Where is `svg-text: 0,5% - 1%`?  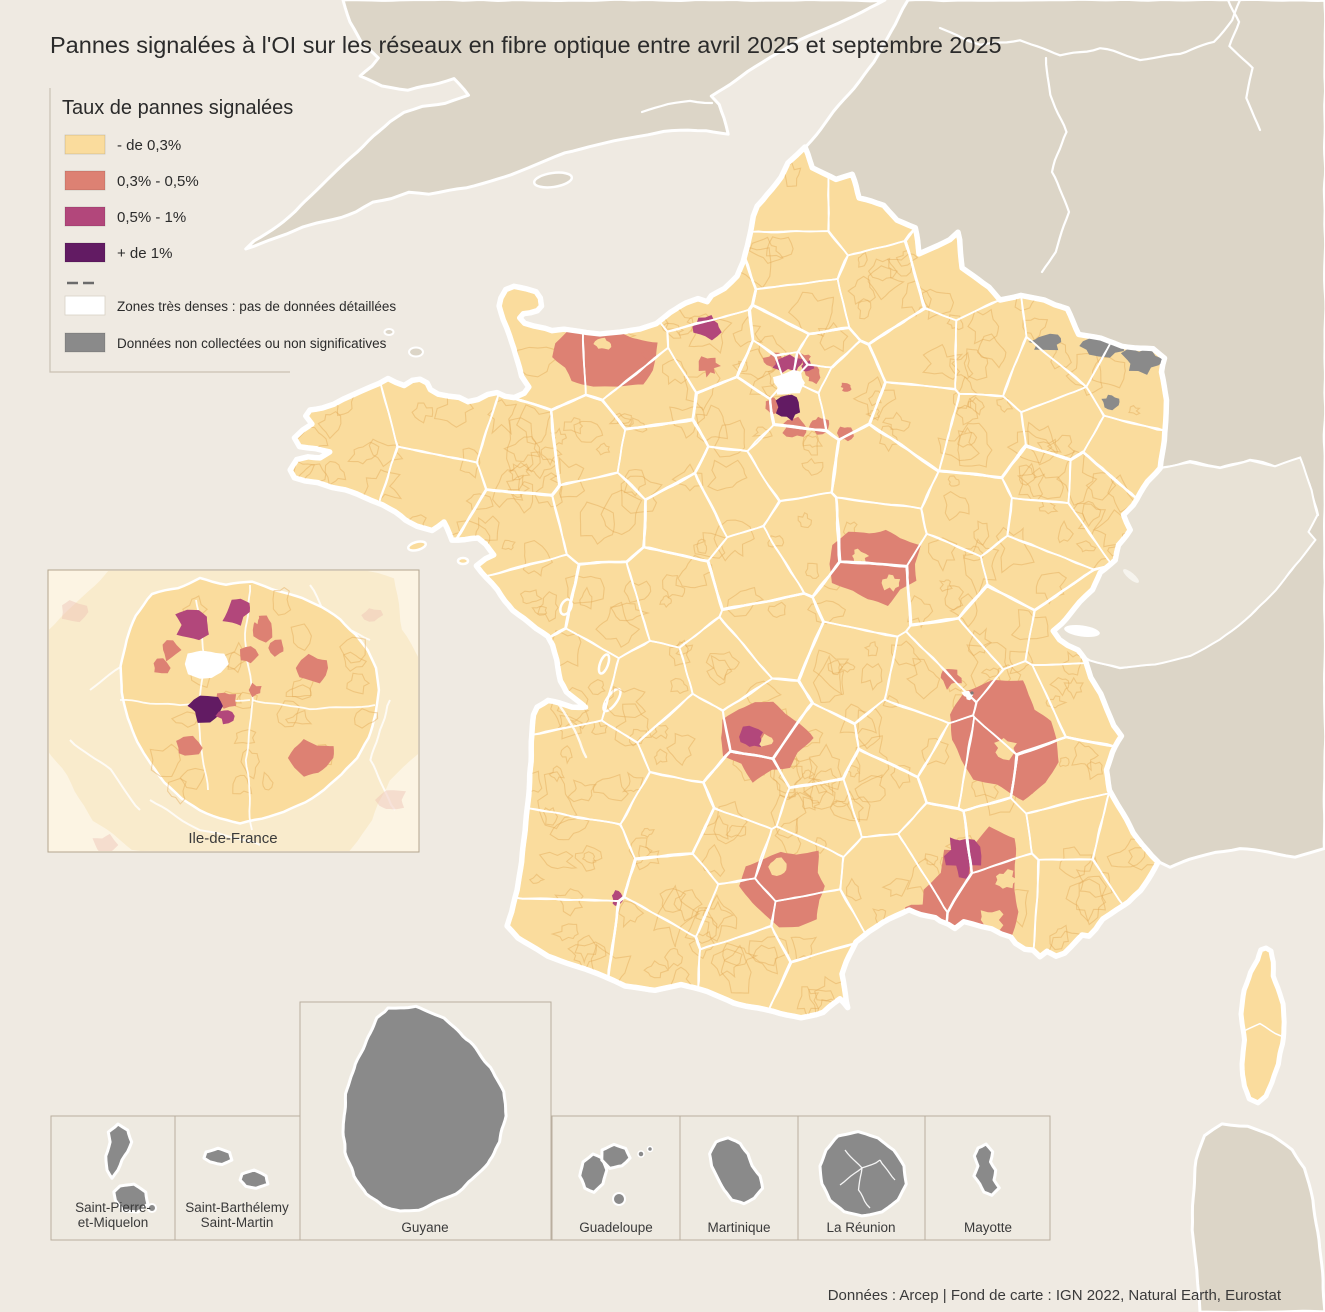
svg-text: 0,5% - 1% is located at coordinates (151, 217).